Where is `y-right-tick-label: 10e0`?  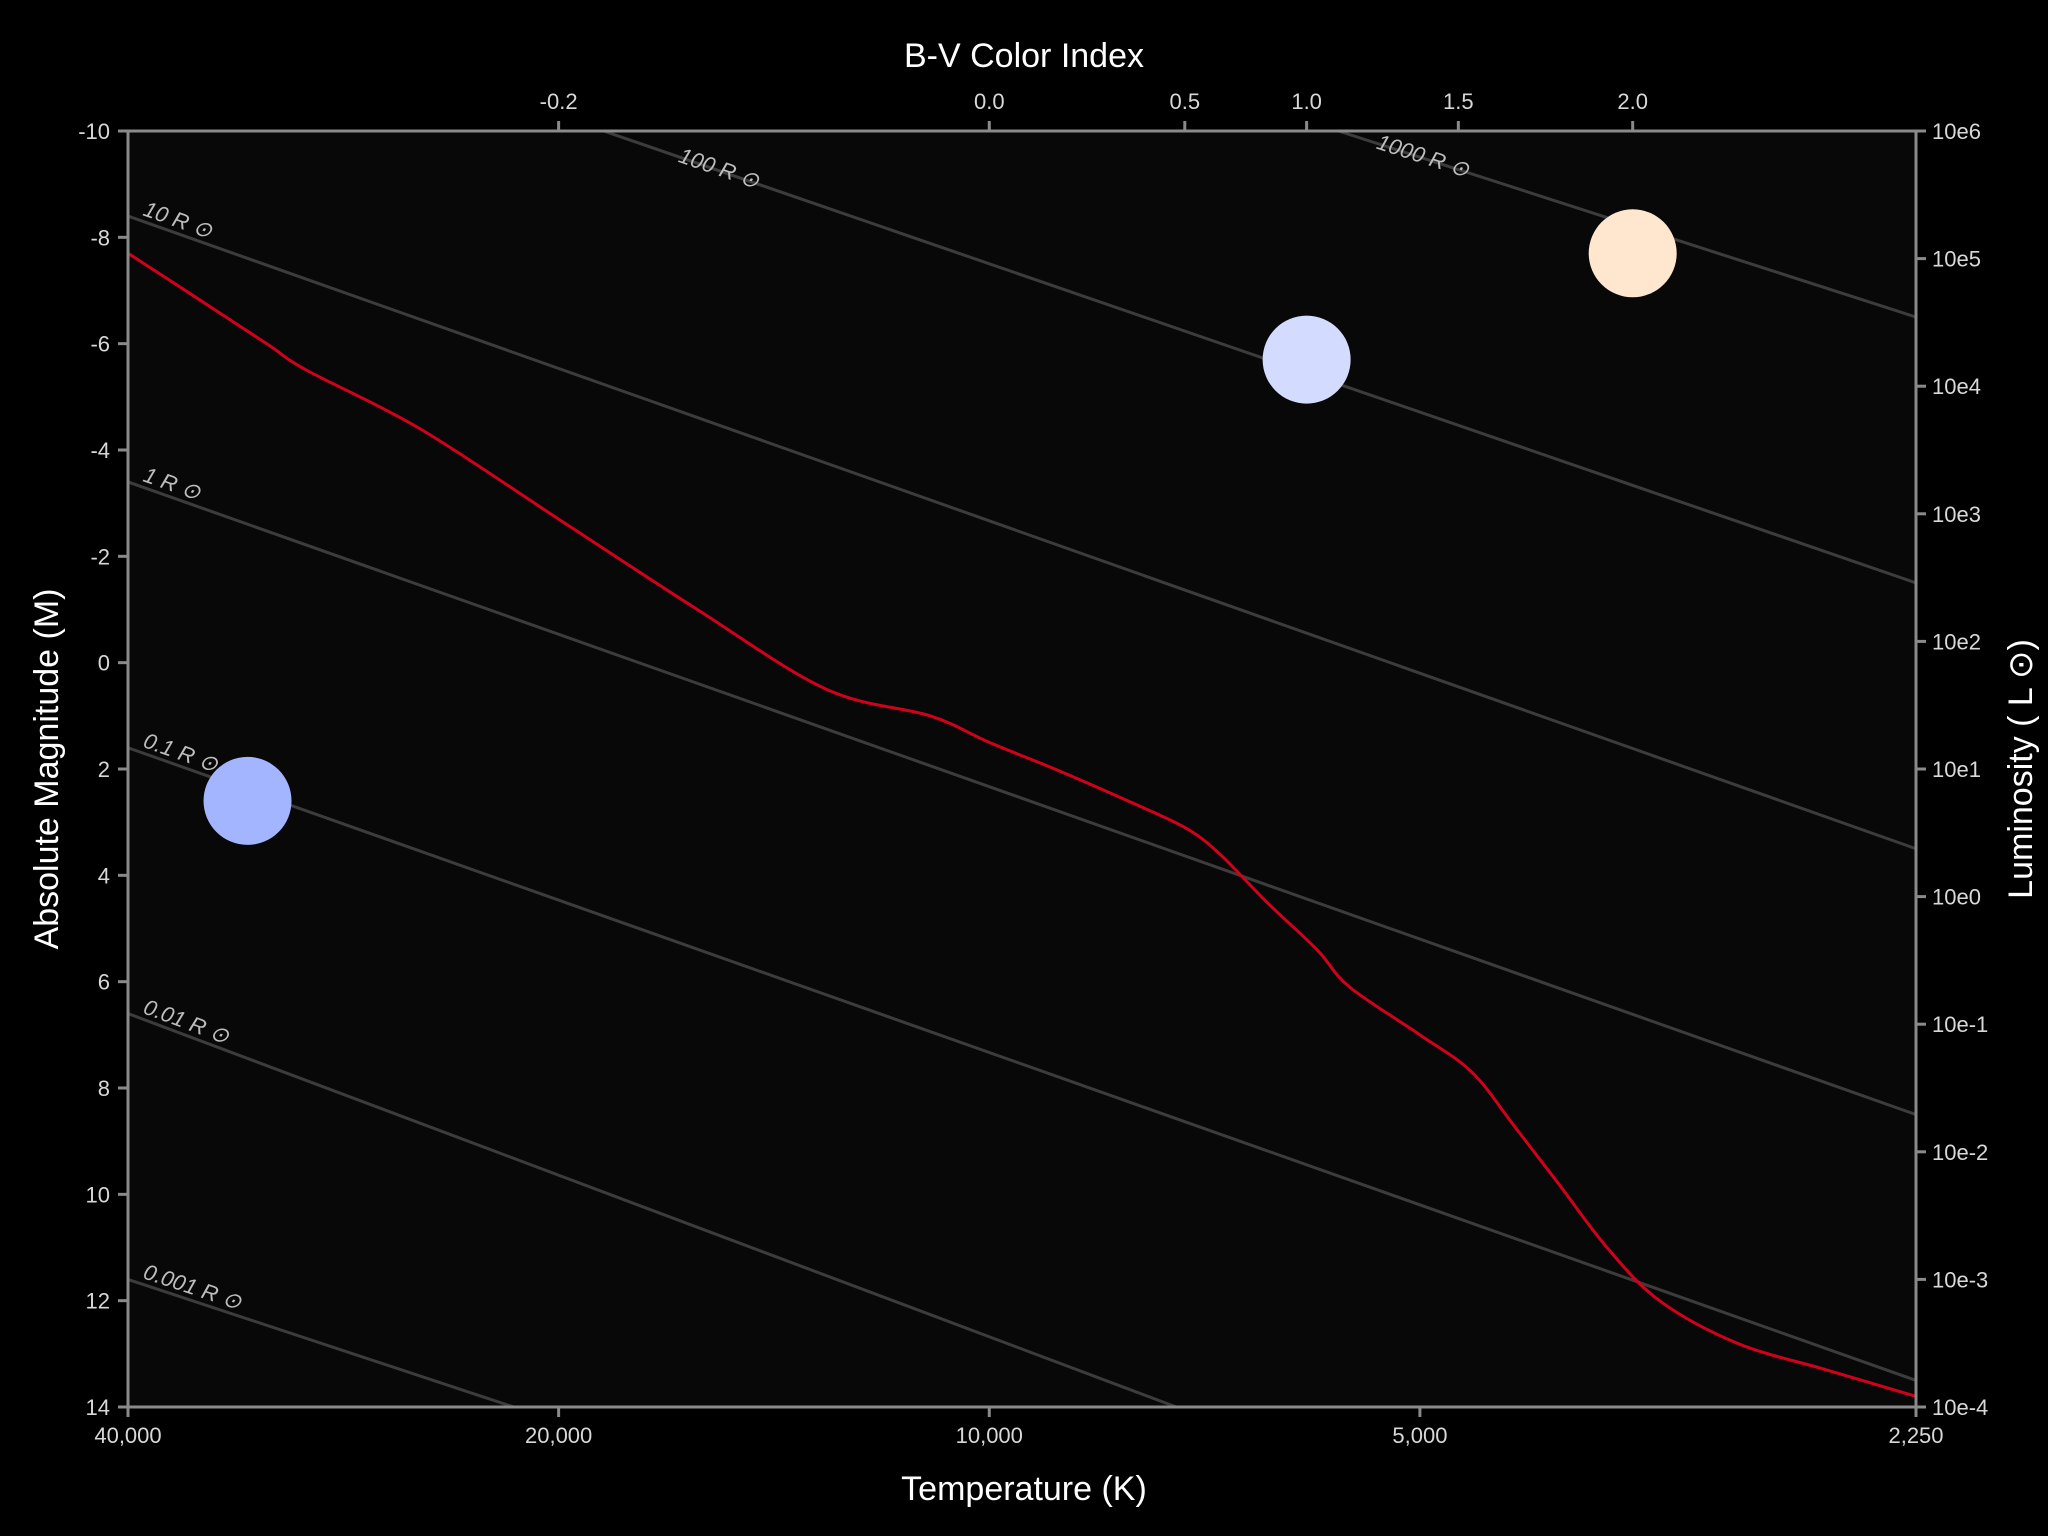
y-right-tick-label: 10e0 is located at coordinates (1956, 897).